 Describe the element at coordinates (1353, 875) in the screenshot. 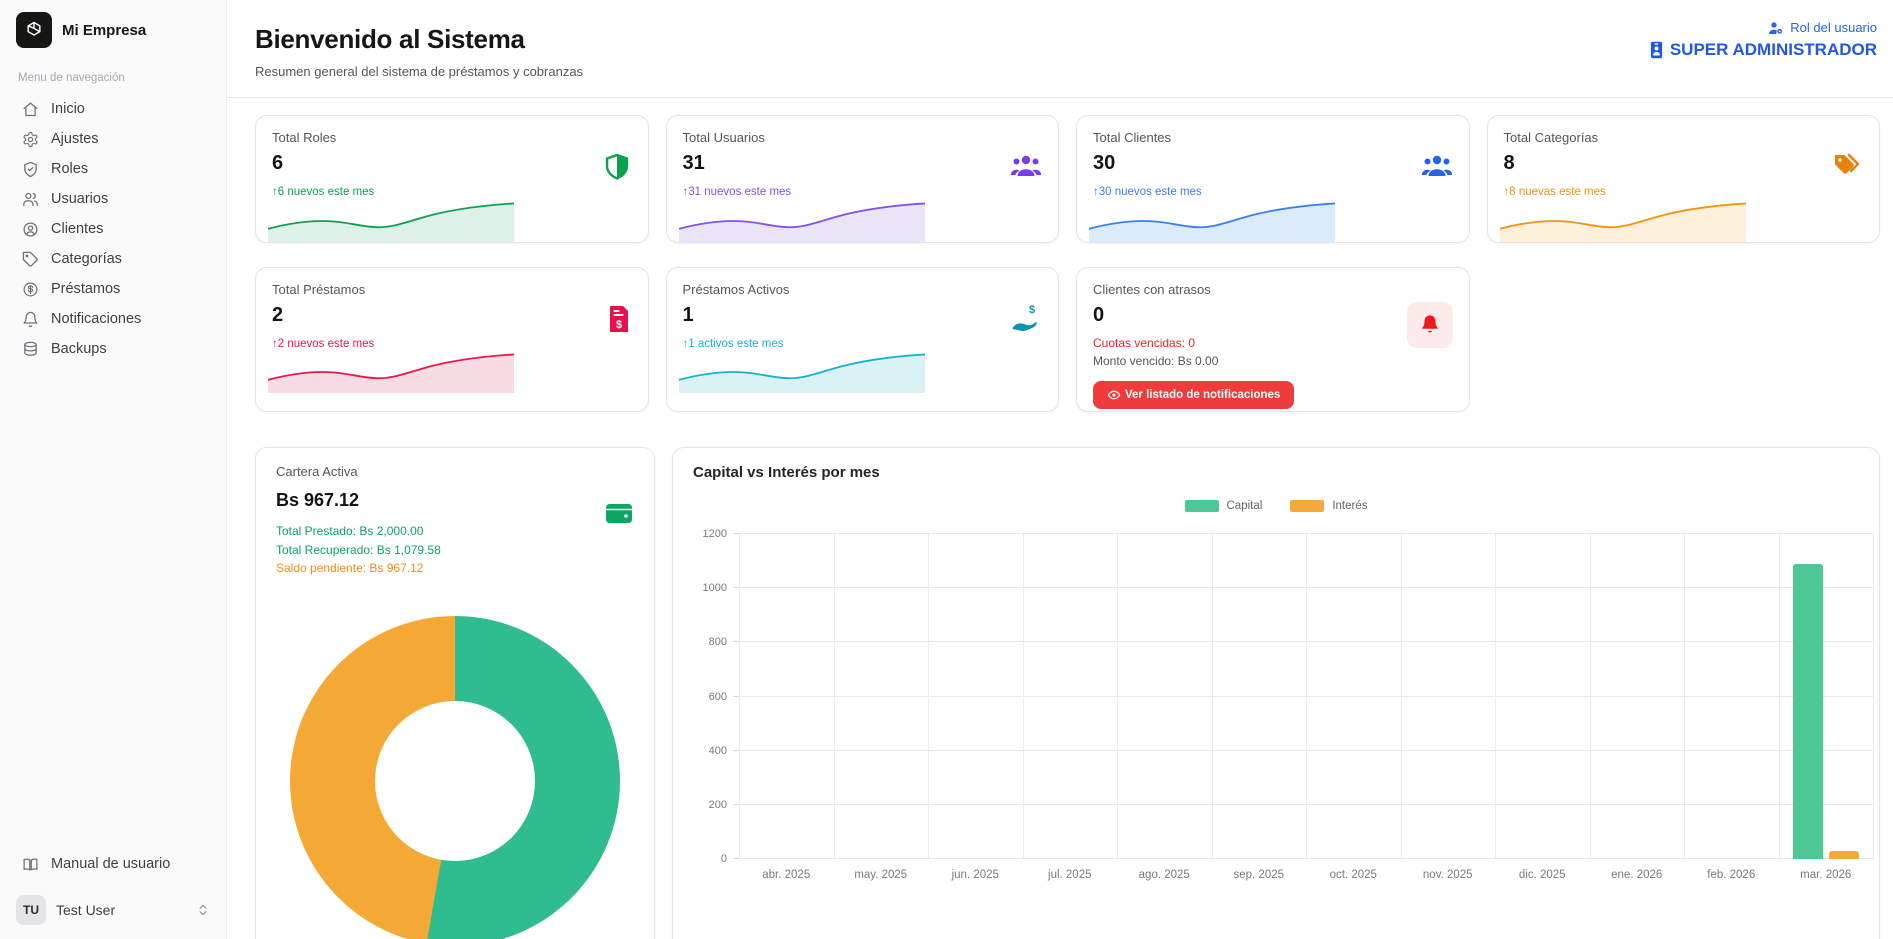

I see `x-tick-label: oct. 2025` at that location.